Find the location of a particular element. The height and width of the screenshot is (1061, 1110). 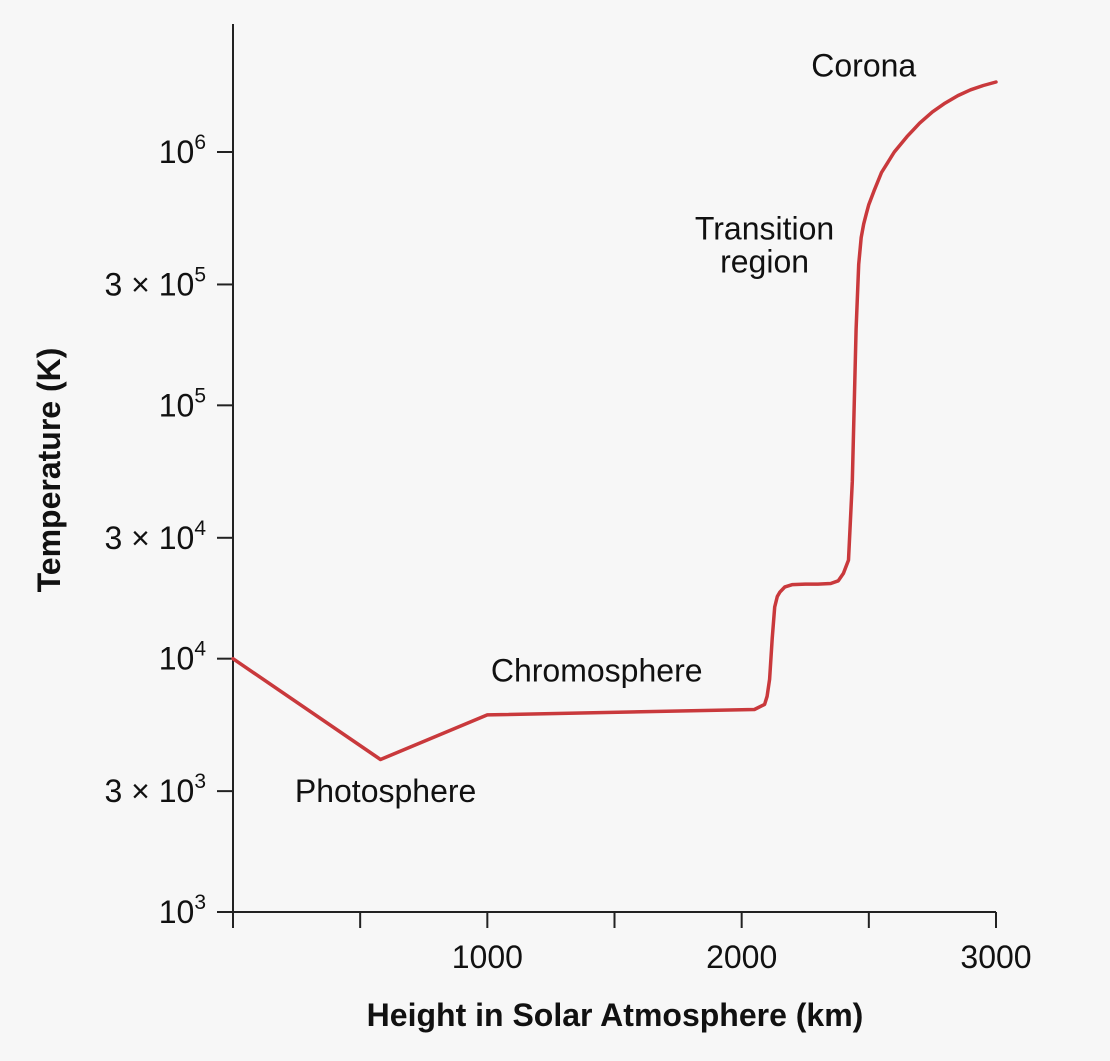

x-tick-label: 2000 is located at coordinates (741, 957).